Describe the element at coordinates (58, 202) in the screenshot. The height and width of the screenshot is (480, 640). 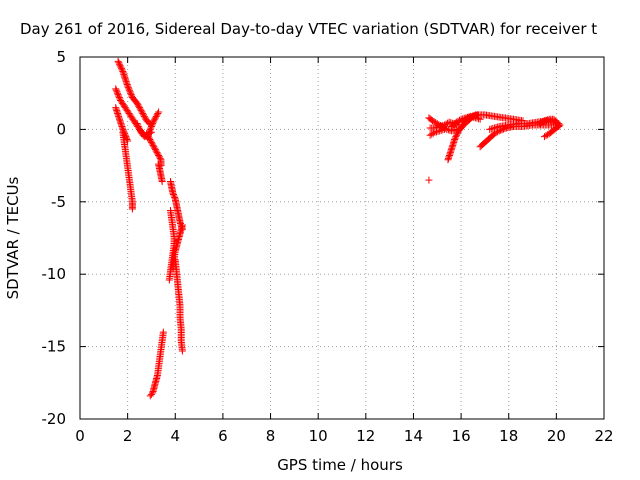
I see `y-tick-label: -5` at that location.